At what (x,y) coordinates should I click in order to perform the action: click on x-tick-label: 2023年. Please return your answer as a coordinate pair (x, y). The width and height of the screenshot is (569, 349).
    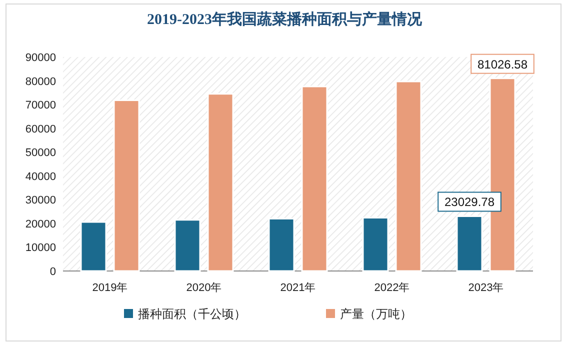
    Looking at the image, I should click on (486, 288).